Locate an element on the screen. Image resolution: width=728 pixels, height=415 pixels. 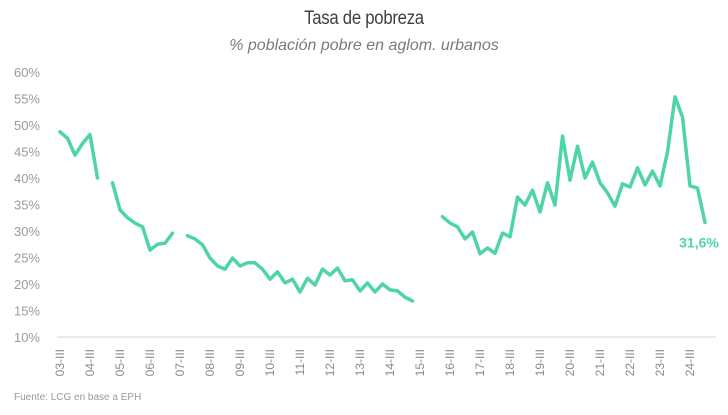
x-tick-label: 17-III is located at coordinates (480, 362).